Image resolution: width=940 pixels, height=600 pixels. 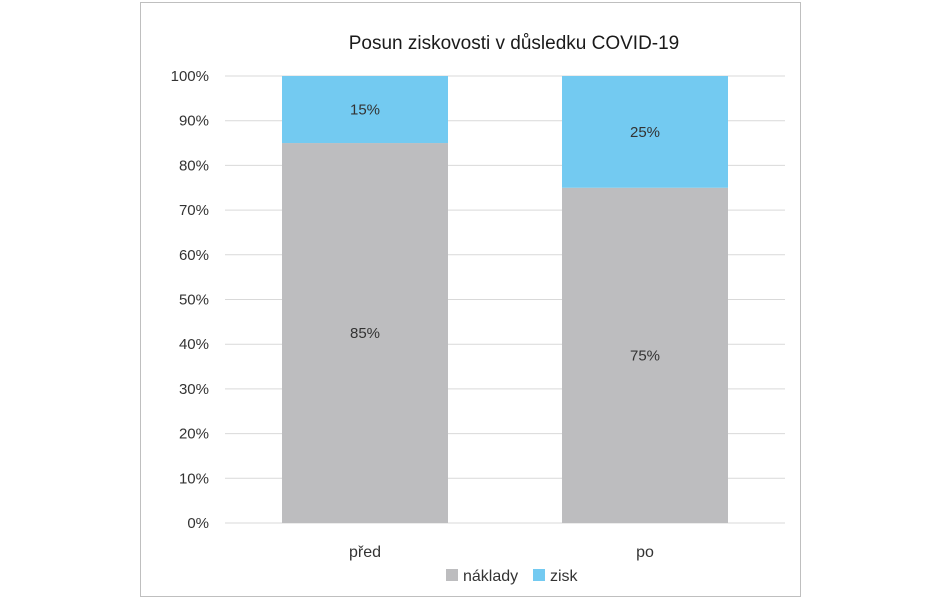 I want to click on y-tick-label-4: 40%, so click(x=194, y=344).